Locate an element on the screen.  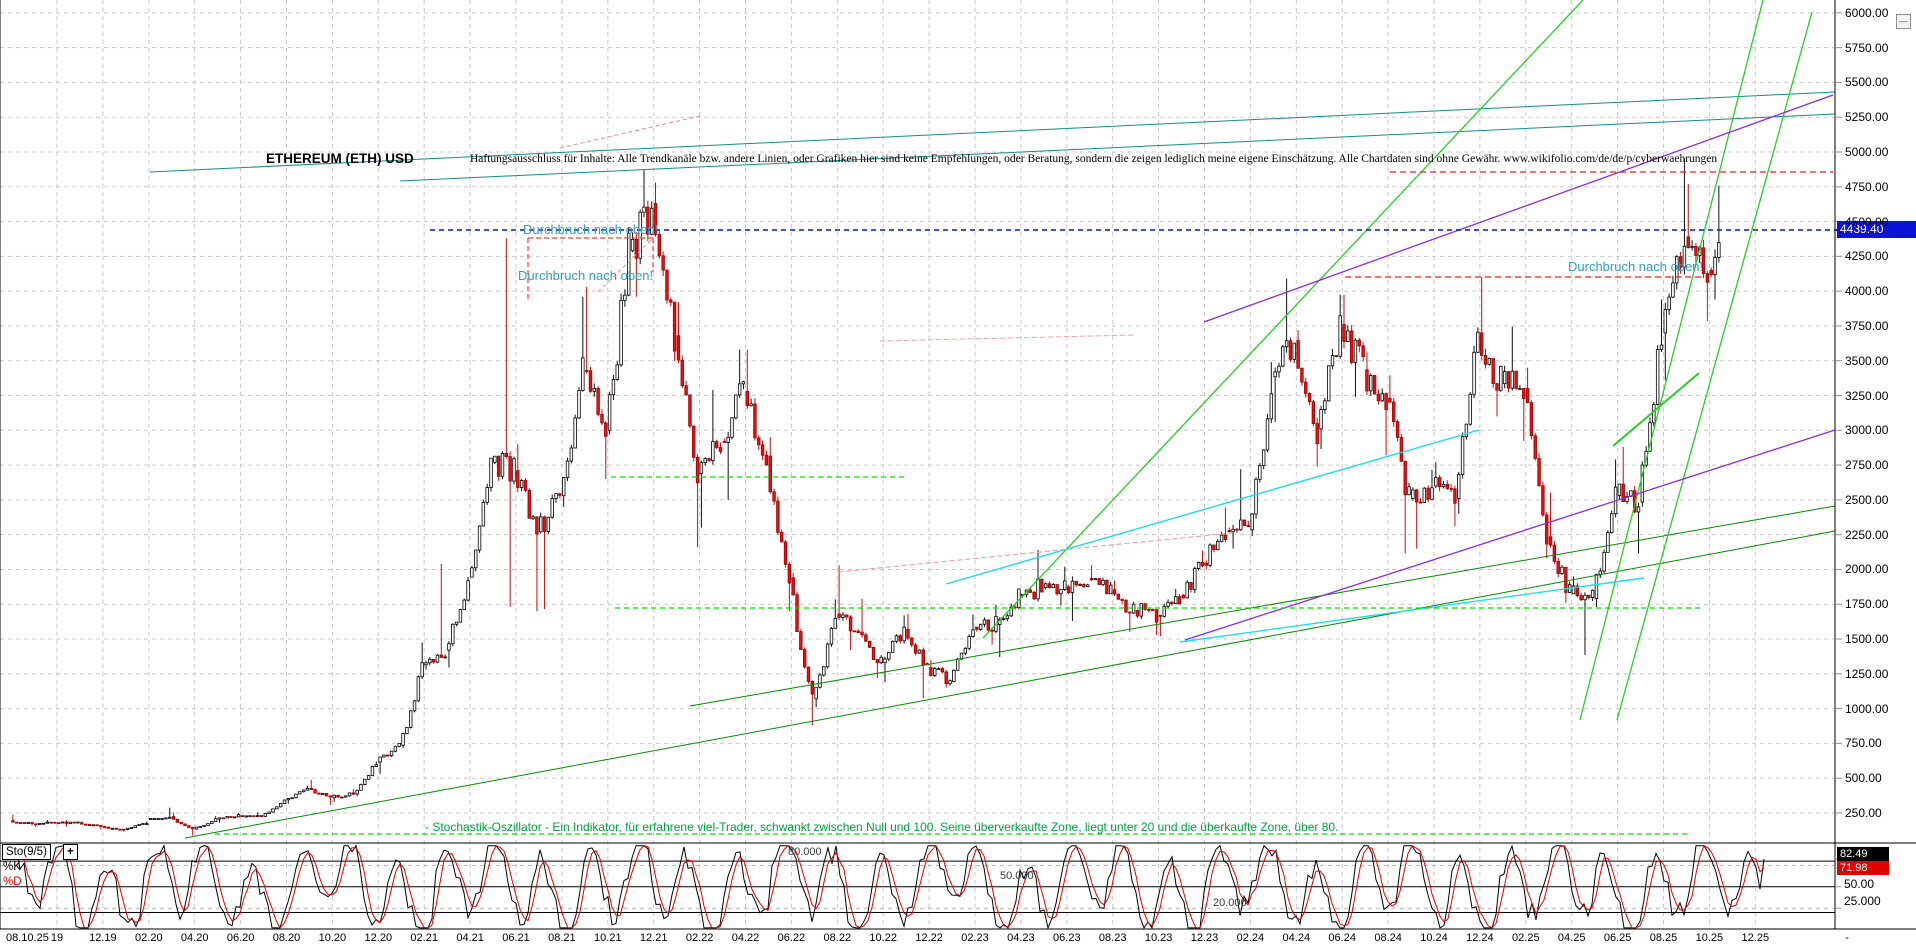
sto-axis-label-25: 25.000 is located at coordinates (1862, 901).